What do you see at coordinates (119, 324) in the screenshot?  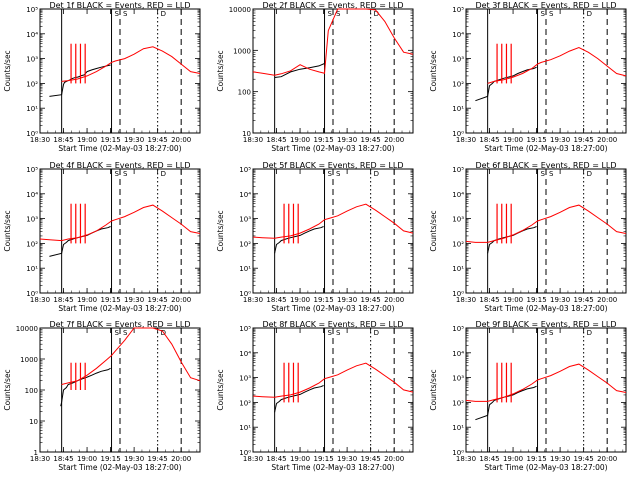 I see `chart-title: Det 7f BLACK = Events, RED = LLD` at bounding box center [119, 324].